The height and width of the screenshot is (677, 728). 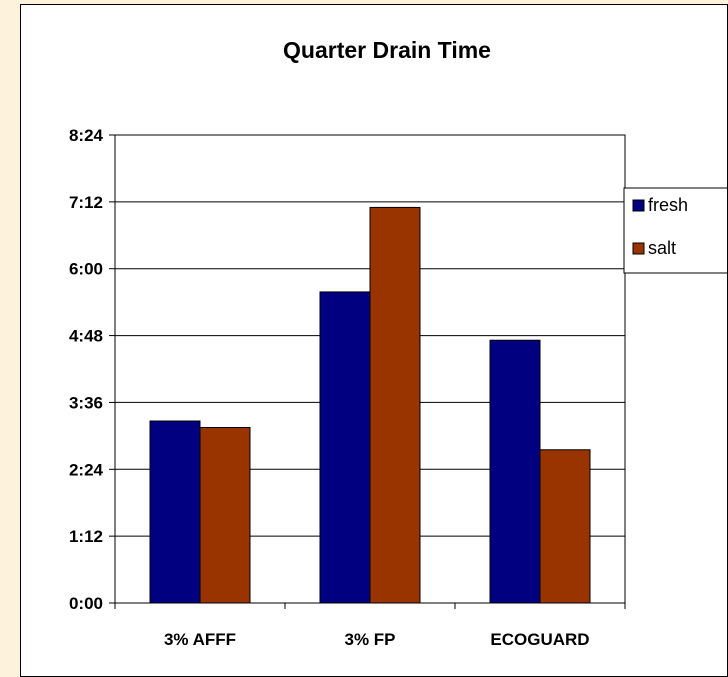 What do you see at coordinates (86, 469) in the screenshot?
I see `y-tick-label: 2:24` at bounding box center [86, 469].